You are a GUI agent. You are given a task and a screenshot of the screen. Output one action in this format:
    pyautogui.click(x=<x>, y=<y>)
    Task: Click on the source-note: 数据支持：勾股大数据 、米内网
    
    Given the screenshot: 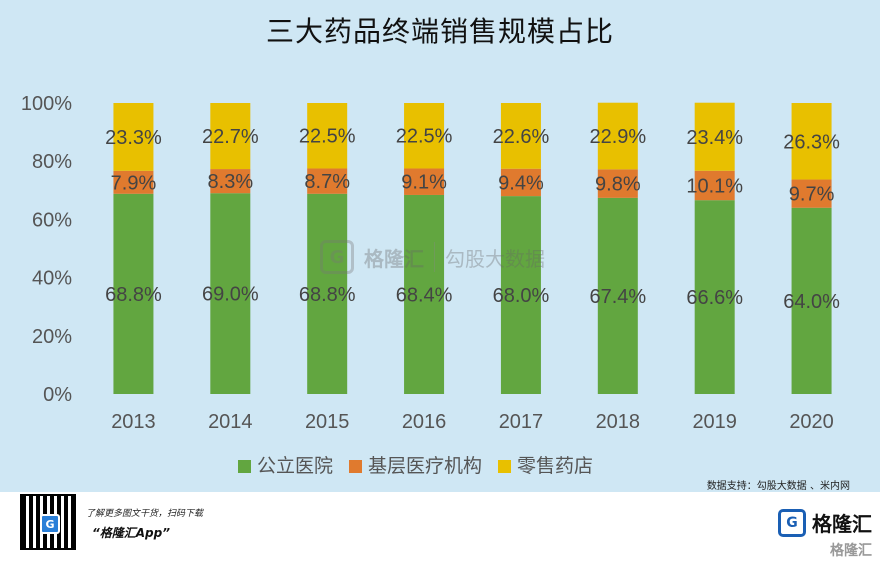 What is the action you would take?
    pyautogui.click(x=778, y=486)
    